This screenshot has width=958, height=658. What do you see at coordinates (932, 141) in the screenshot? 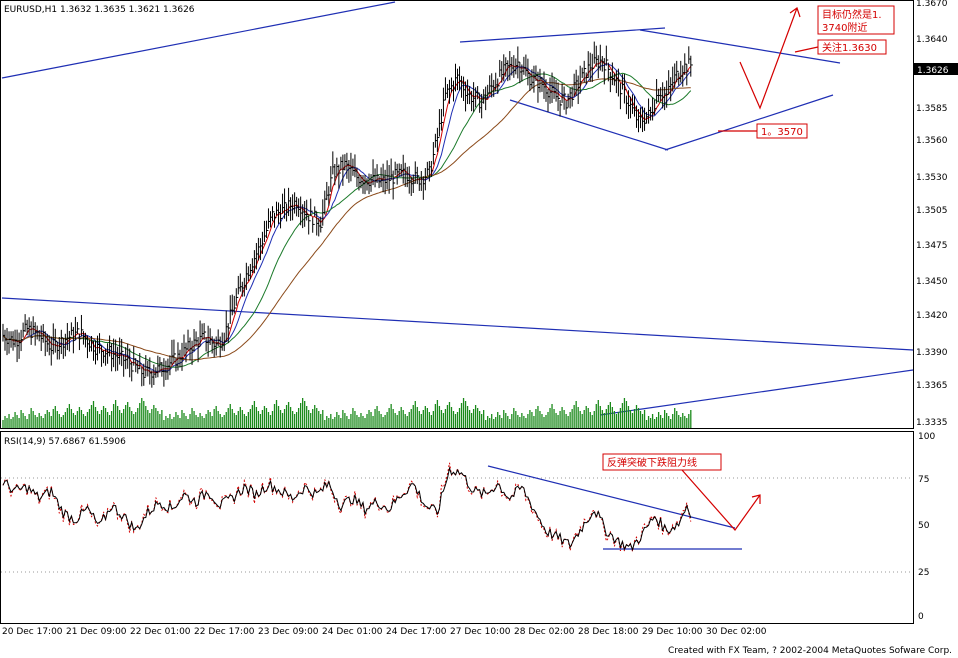
I see `y-tick: 1.3560` at bounding box center [932, 141].